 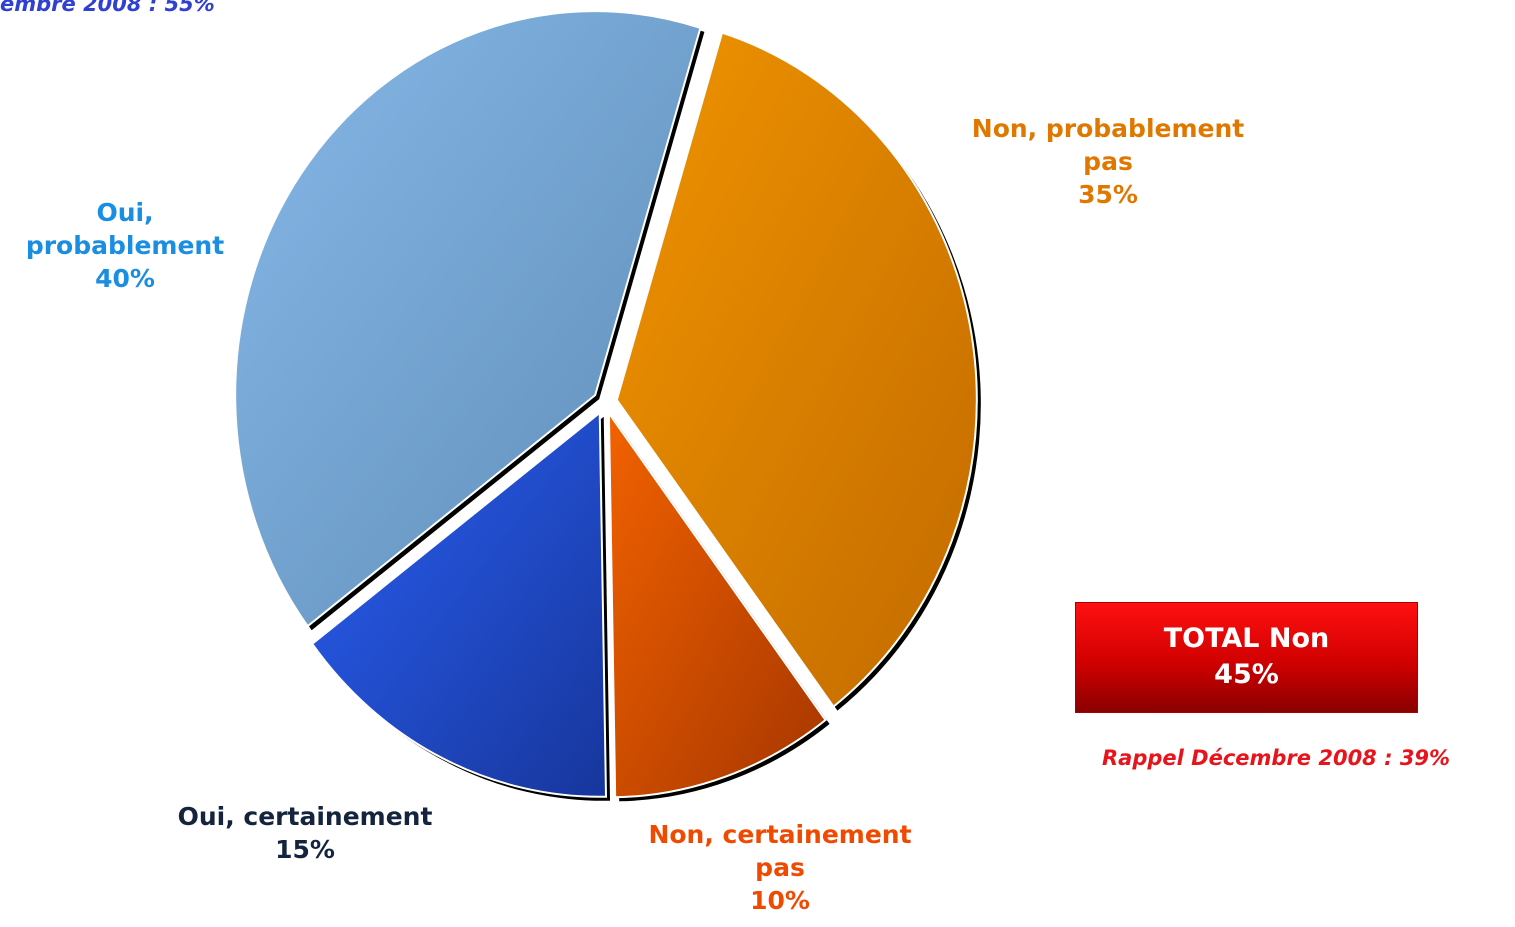 I want to click on slice-label: Oui, probablement 40%, so click(x=125, y=245).